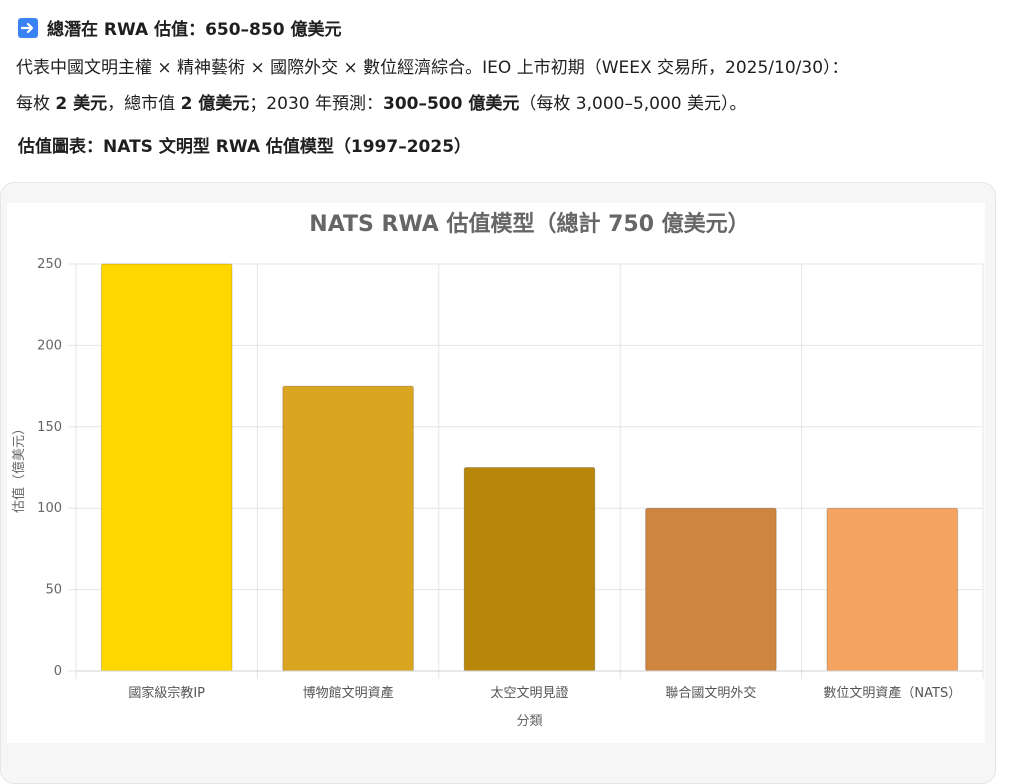 This screenshot has width=1012, height=784. I want to click on summary-heading: 總潛在 RWA 估值：650–850 億美元, so click(179, 27).